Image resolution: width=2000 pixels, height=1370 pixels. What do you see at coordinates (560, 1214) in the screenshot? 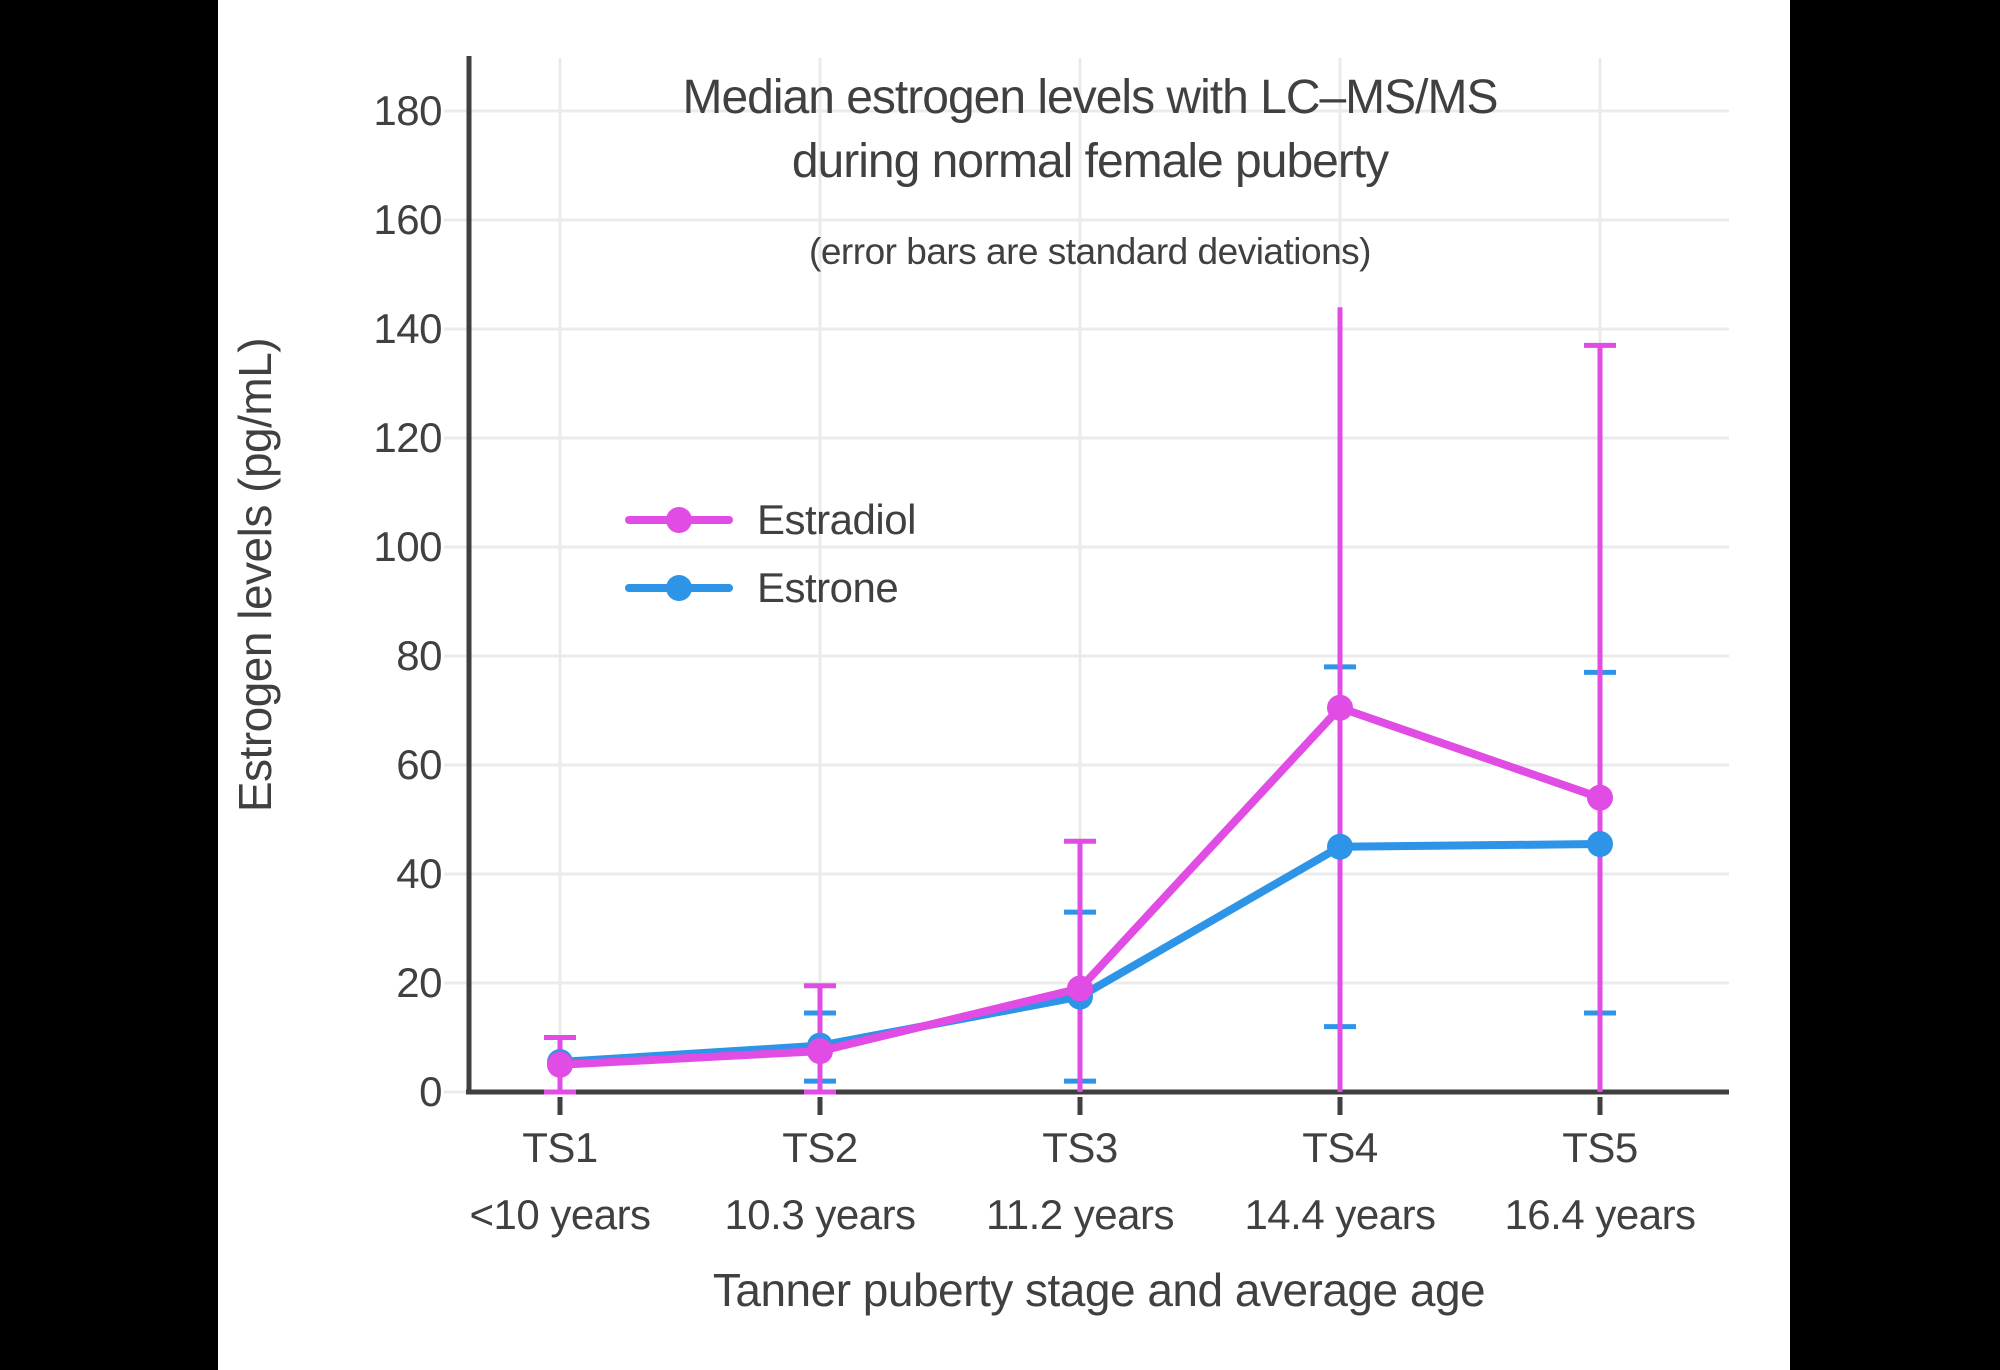
I see `x-age-label: <10 years` at bounding box center [560, 1214].